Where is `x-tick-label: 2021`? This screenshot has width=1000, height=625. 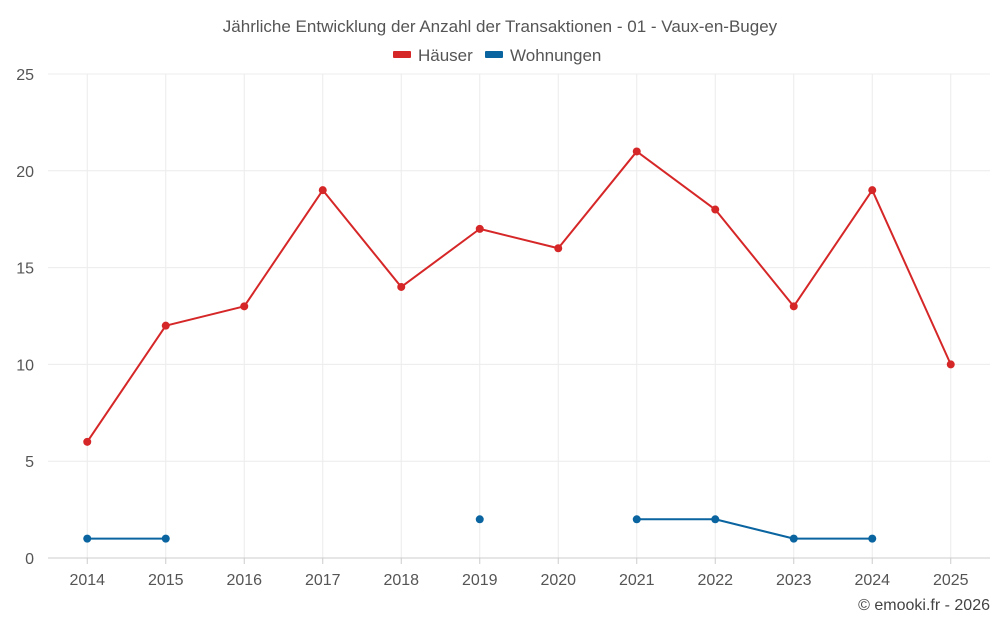
x-tick-label: 2021 is located at coordinates (637, 580).